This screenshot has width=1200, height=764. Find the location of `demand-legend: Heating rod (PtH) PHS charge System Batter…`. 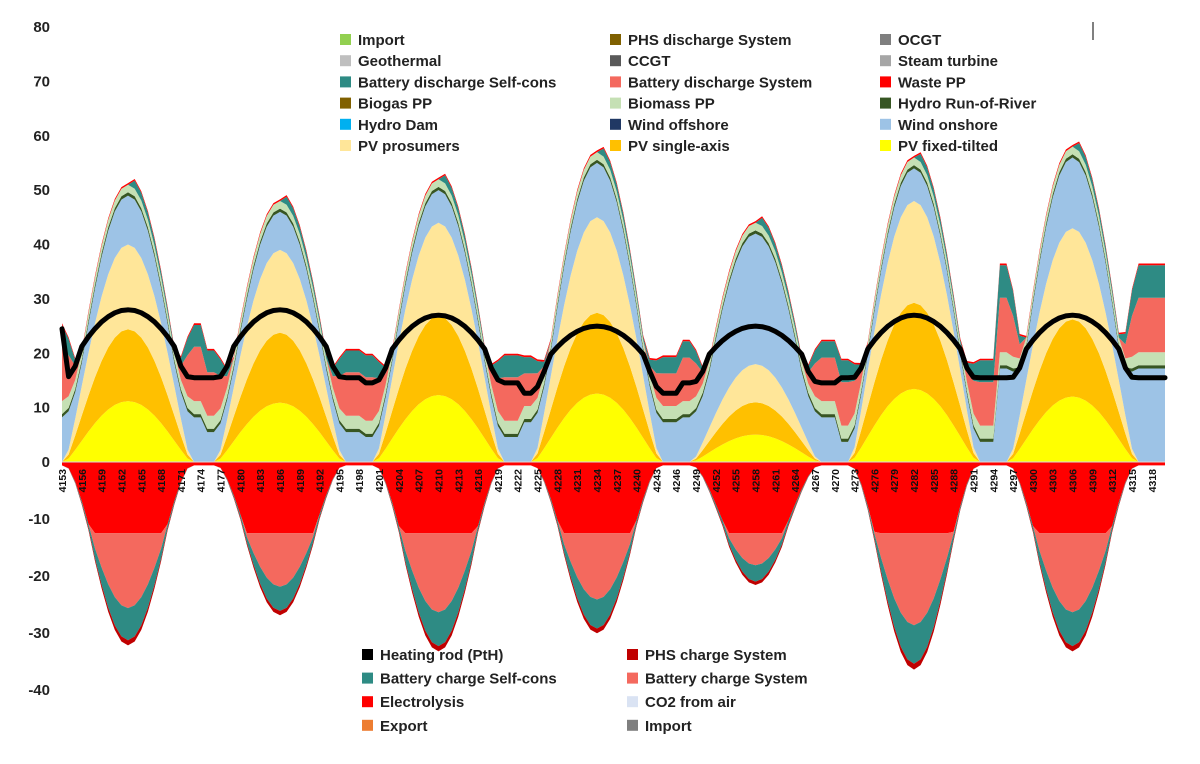

demand-legend: Heating rod (PtH) PHS charge System Batter… is located at coordinates (585, 691).